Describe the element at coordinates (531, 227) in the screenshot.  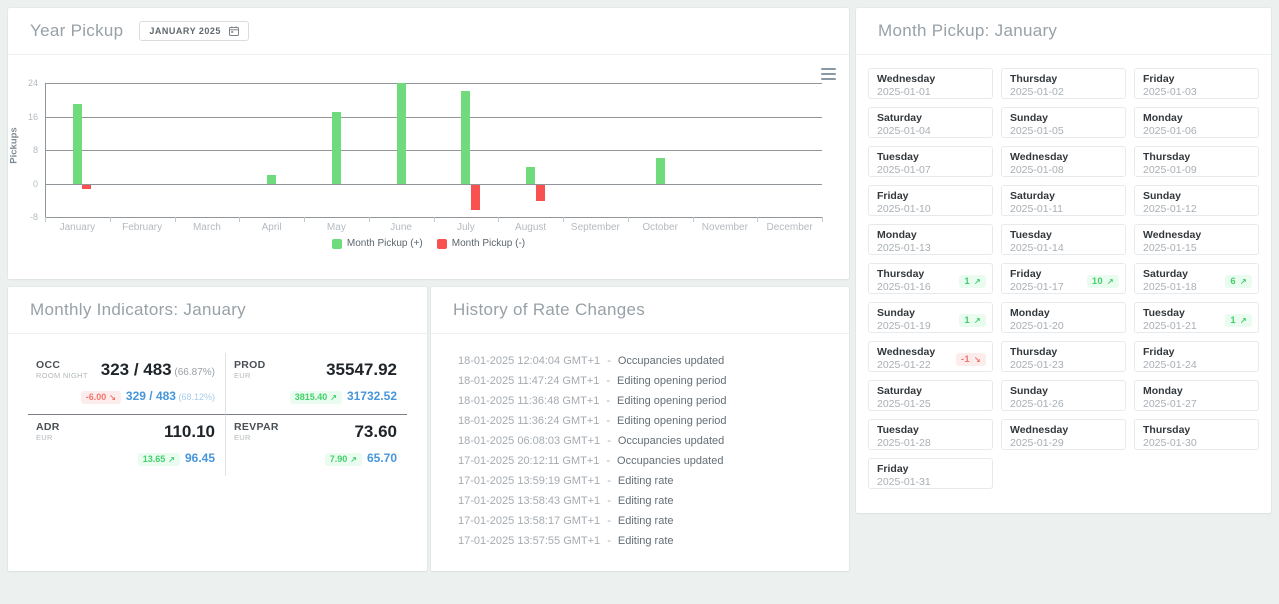
I see `chart-x-tick-label: August` at that location.